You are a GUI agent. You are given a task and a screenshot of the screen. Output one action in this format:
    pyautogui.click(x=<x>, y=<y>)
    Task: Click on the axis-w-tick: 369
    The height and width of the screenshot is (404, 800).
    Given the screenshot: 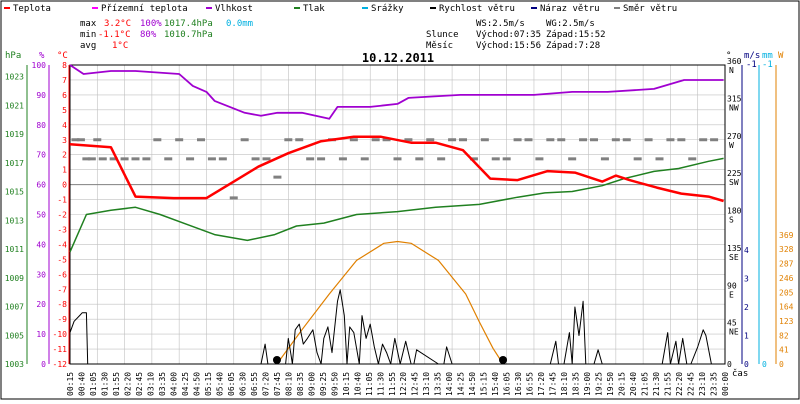 What is the action you would take?
    pyautogui.click(x=786, y=235)
    